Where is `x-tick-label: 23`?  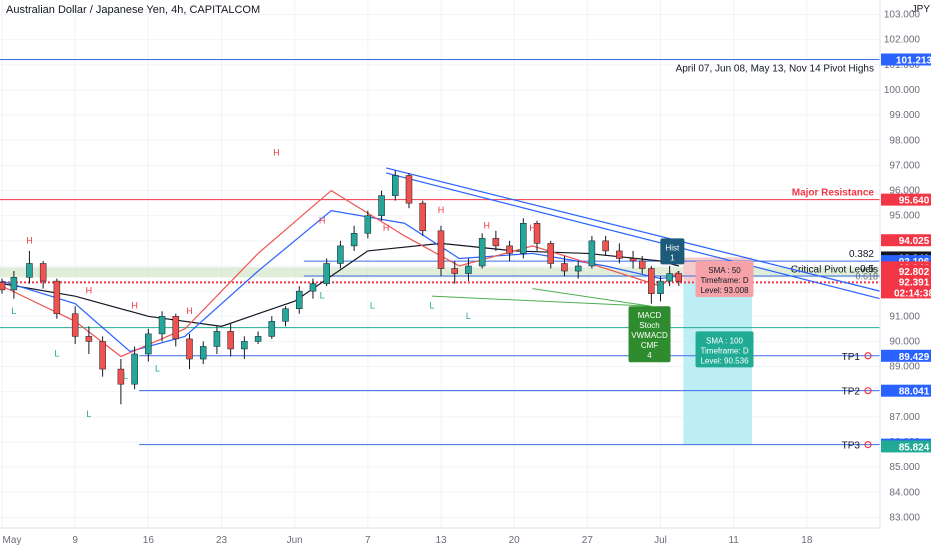
x-tick-label: 23 is located at coordinates (222, 540).